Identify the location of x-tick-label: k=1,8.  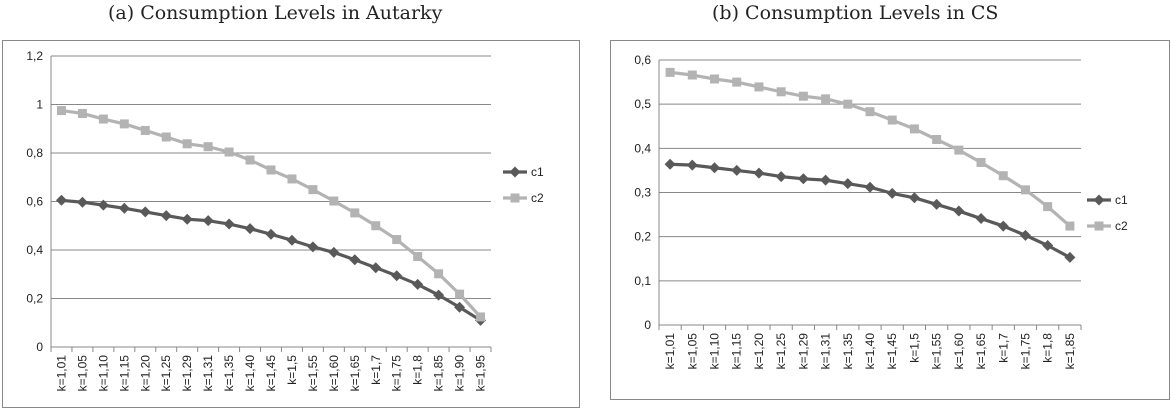
(1048, 348).